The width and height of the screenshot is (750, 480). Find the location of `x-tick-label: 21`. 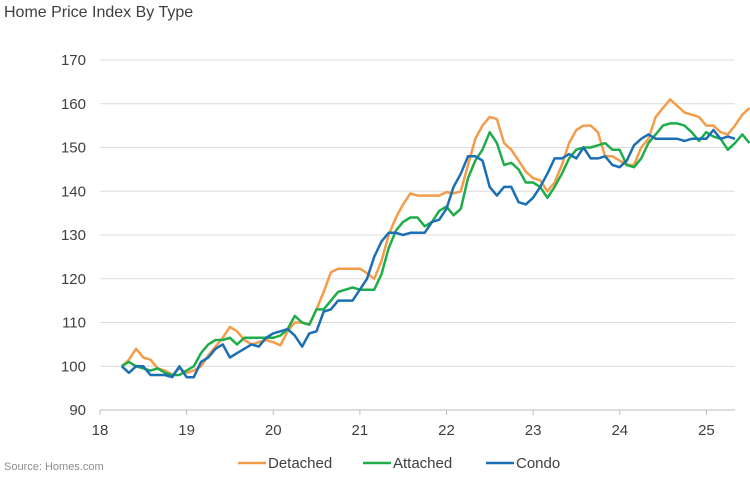

x-tick-label: 21 is located at coordinates (360, 430).